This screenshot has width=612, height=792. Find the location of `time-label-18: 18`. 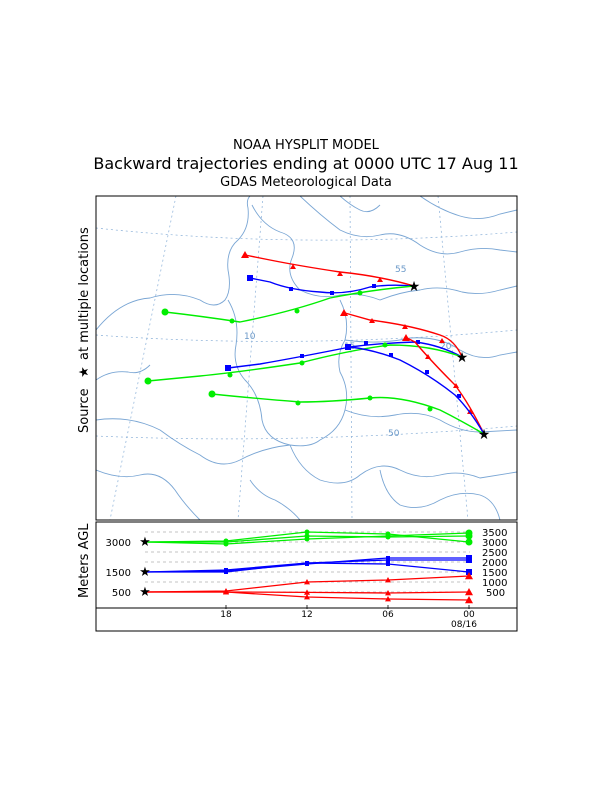

time-label-18: 18 is located at coordinates (226, 615).